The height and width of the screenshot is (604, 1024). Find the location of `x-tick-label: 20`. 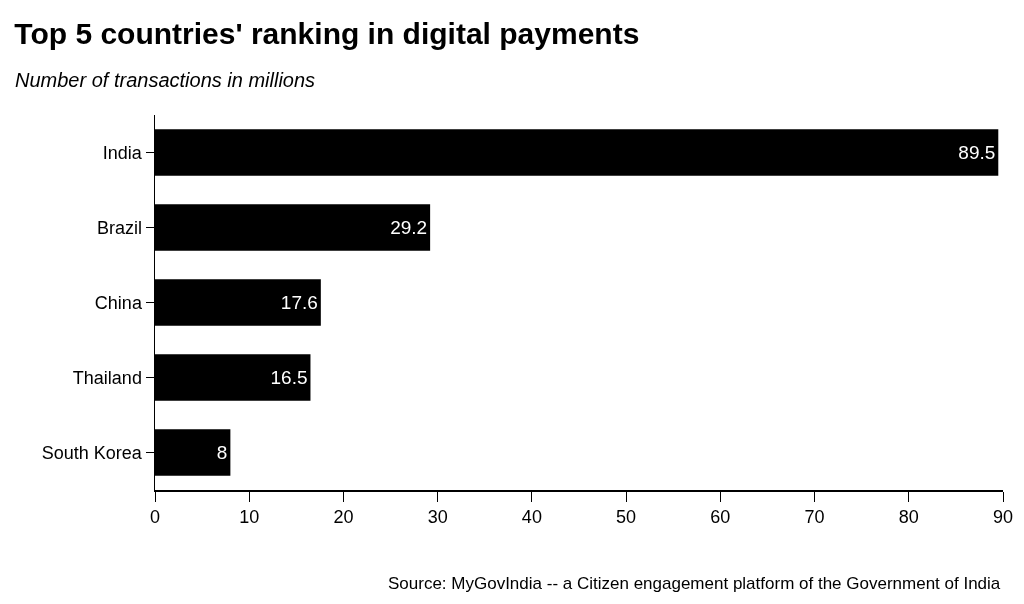

x-tick-label: 20 is located at coordinates (343, 517).